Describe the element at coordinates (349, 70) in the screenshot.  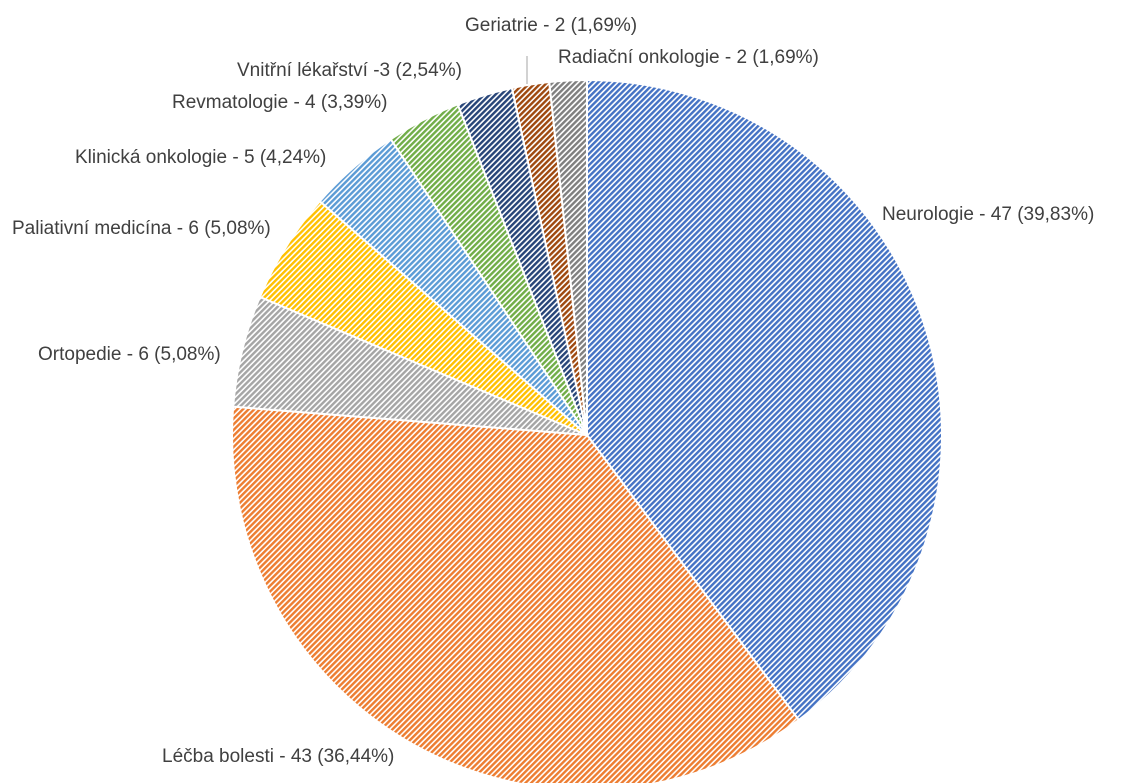
I see `data-label: Vnitřní lékařství -3 (2,54%)` at that location.